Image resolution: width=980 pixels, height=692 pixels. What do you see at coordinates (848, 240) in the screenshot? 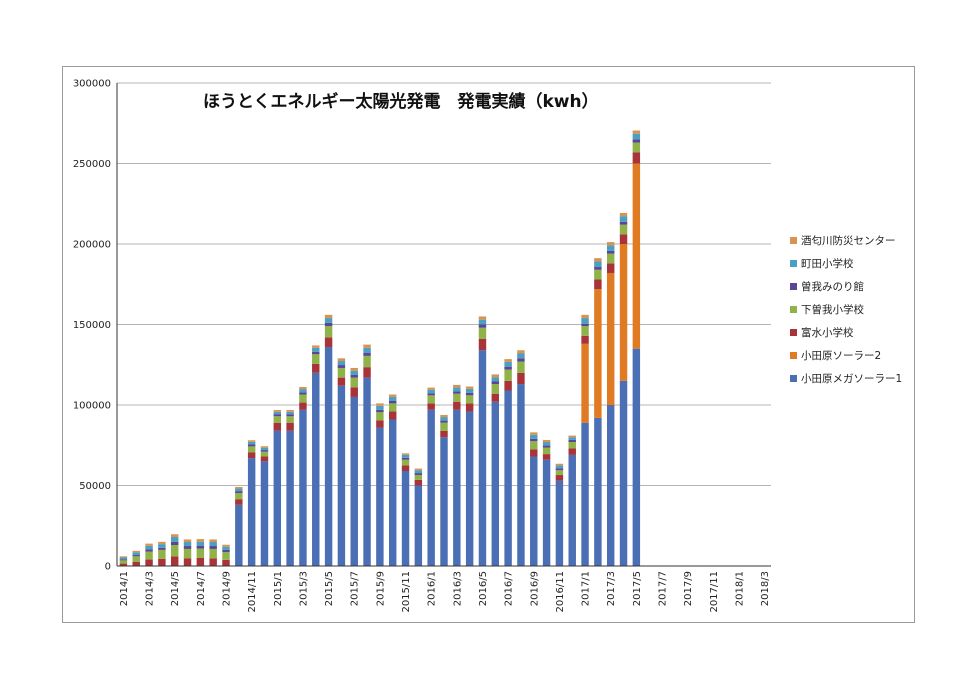
I see `legend-label: 酒匂川防災センター` at bounding box center [848, 240].